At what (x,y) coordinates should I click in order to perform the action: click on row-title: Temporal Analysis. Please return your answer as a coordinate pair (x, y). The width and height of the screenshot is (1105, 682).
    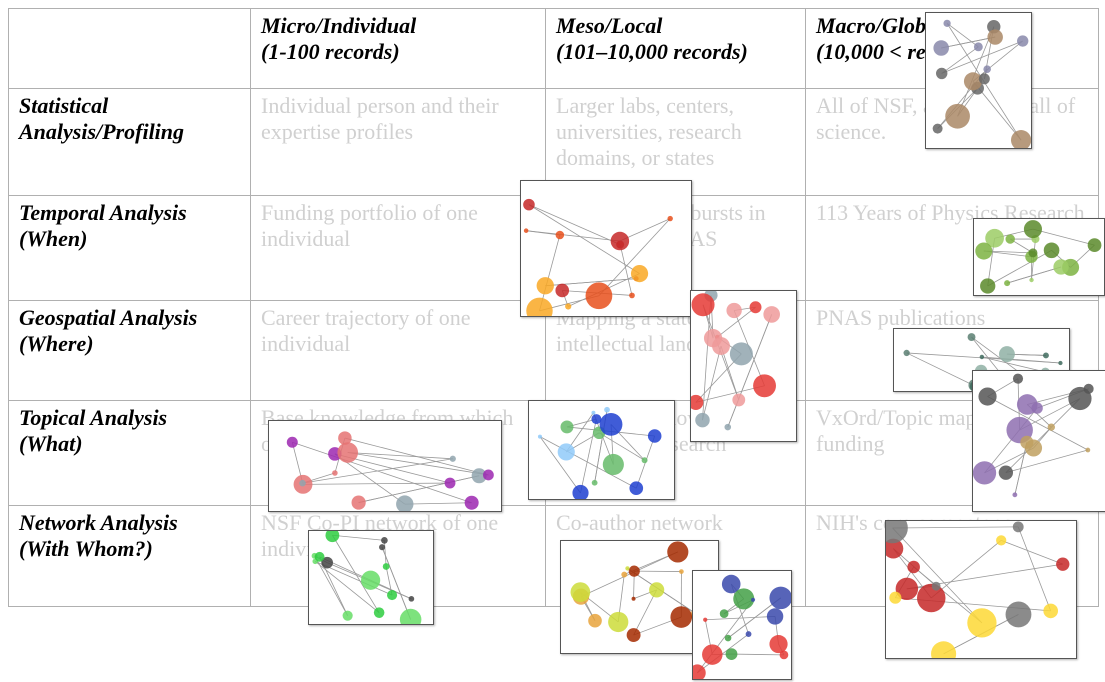
    Looking at the image, I should click on (103, 212).